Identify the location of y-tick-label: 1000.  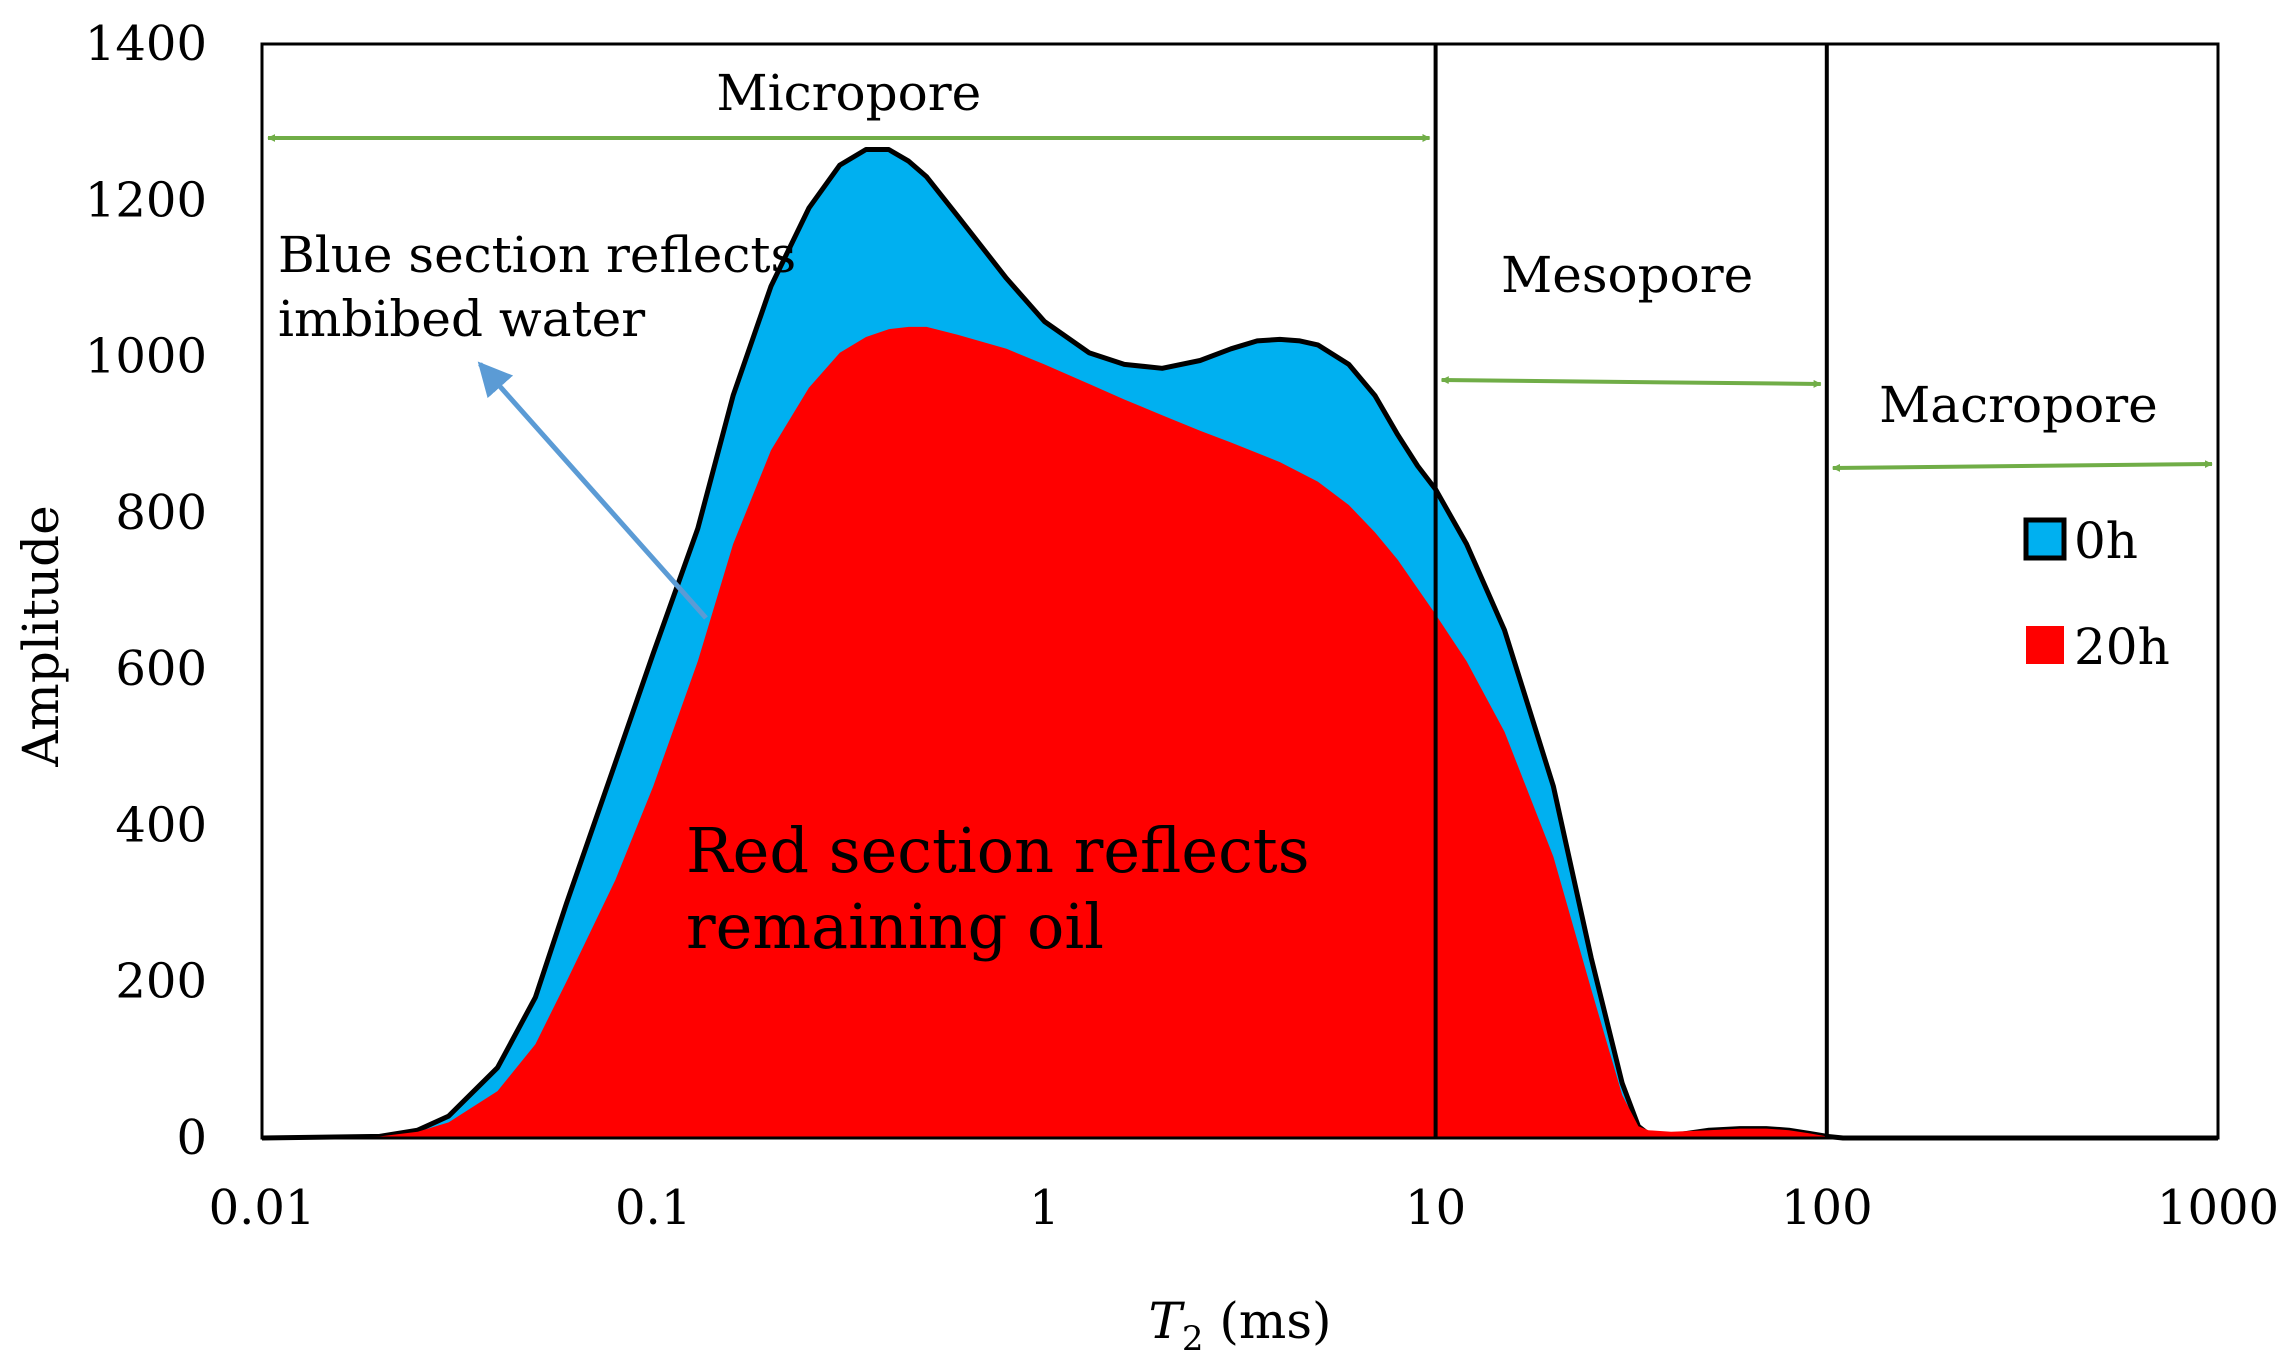
(146, 357).